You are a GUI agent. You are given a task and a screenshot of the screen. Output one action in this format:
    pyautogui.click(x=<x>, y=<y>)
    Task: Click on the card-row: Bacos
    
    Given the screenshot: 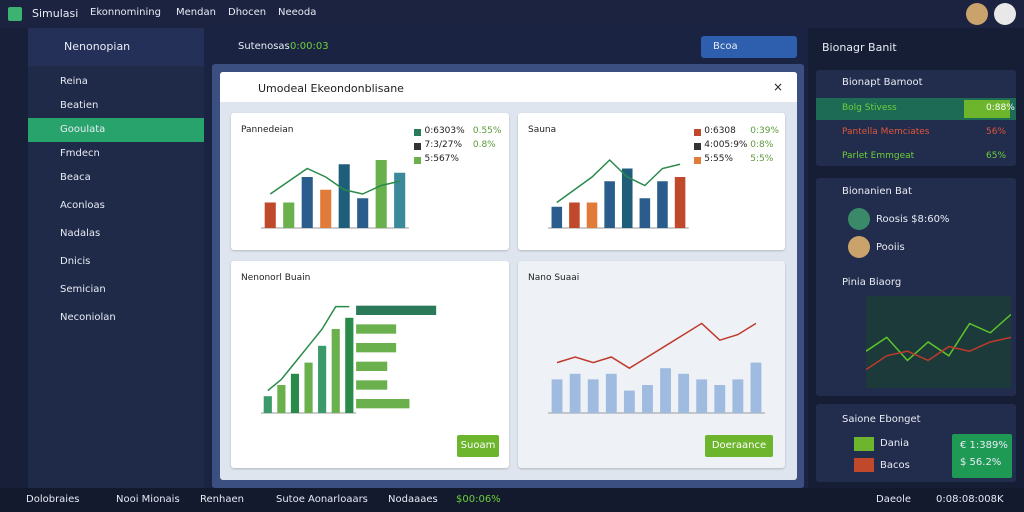 What is the action you would take?
    pyautogui.click(x=895, y=465)
    